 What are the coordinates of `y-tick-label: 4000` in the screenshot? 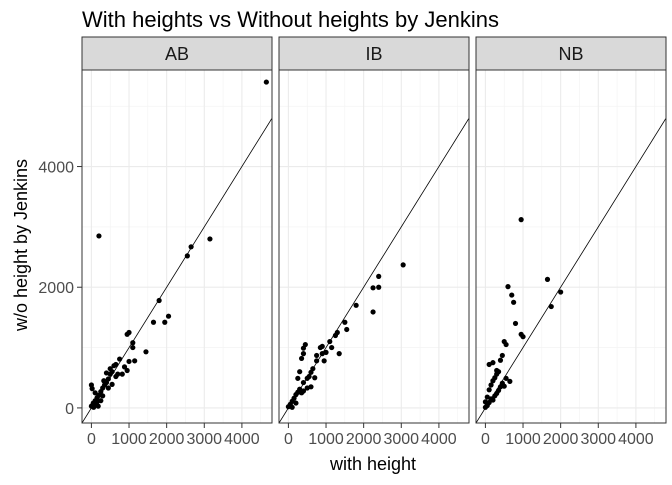 It's located at (56, 168).